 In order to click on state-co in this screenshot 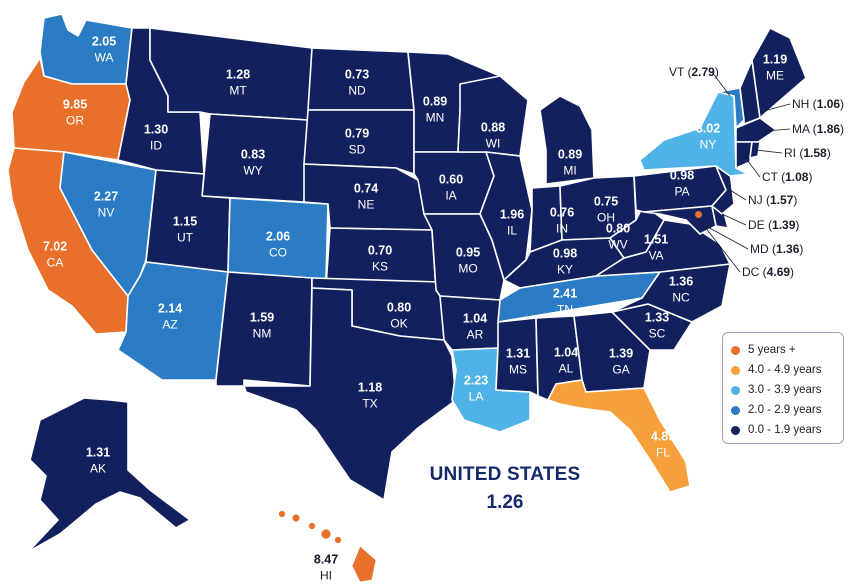, I will do `click(278, 239)`.